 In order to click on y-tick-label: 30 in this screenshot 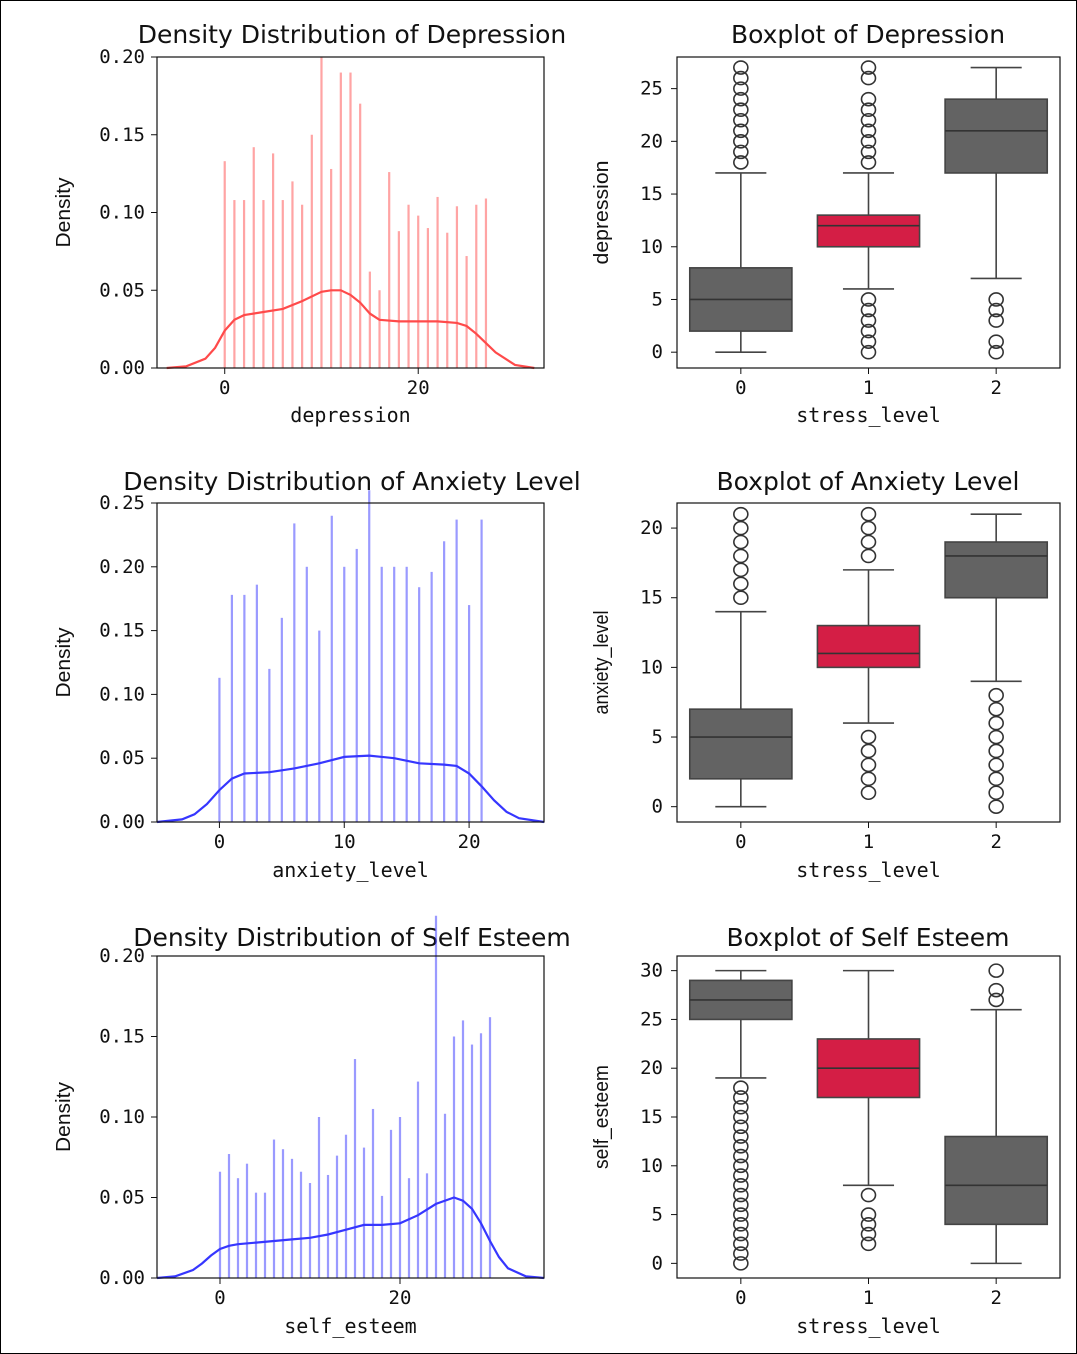, I will do `click(651, 971)`.